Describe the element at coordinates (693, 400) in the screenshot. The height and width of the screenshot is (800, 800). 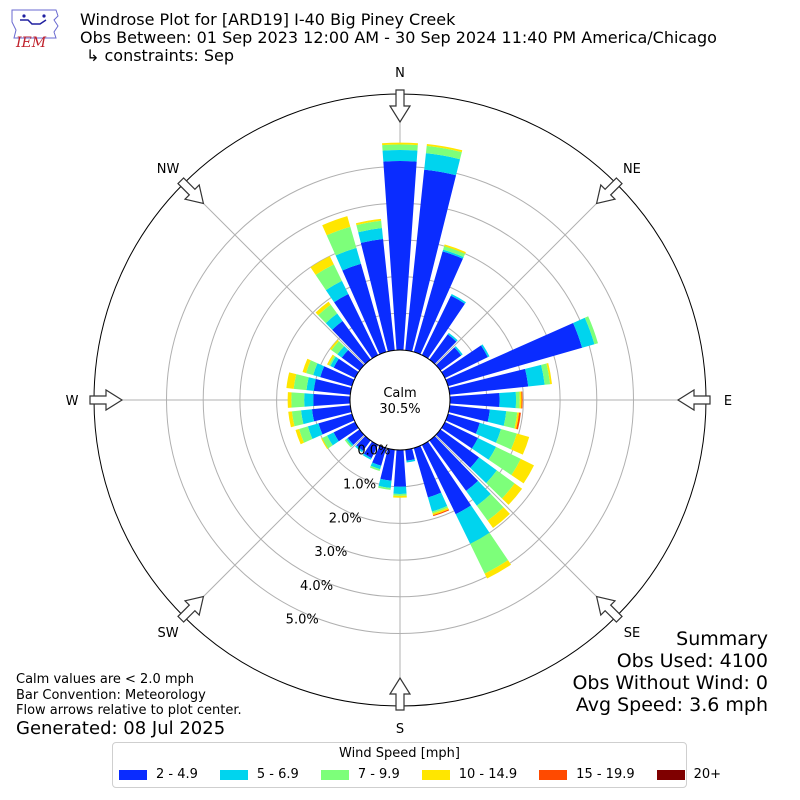
I see `flow-arrow-e-icon` at that location.